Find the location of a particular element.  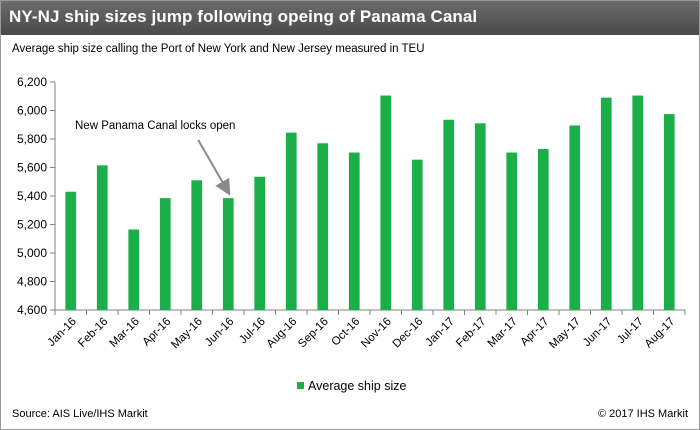

x-tick-label: Jul-16 is located at coordinates (252, 331).